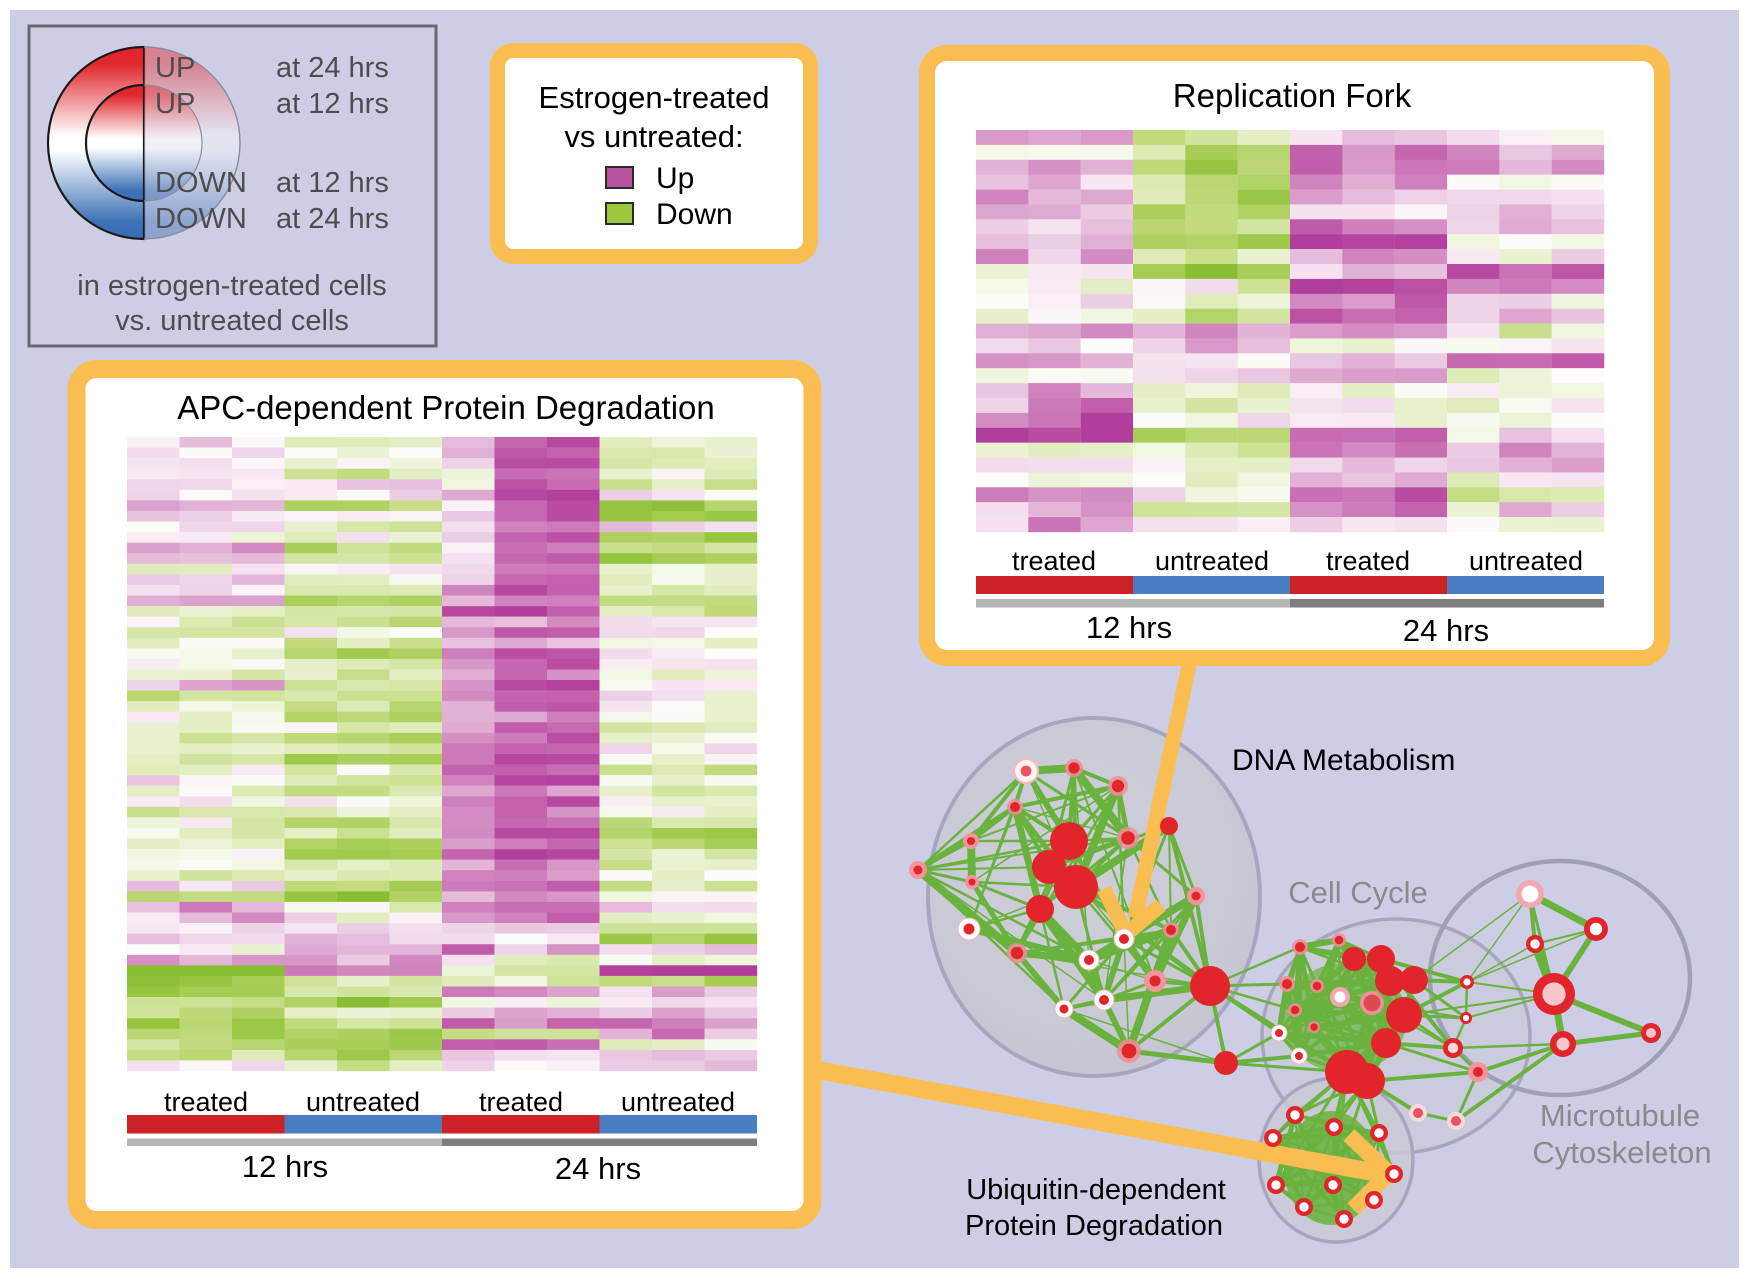 The width and height of the screenshot is (1750, 1279). Describe the element at coordinates (694, 214) in the screenshot. I see `svg-text: Down` at that location.